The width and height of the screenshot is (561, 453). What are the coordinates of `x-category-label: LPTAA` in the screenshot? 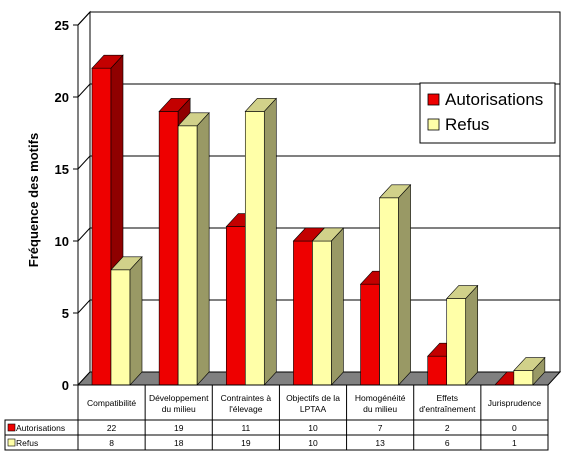 It's located at (313, 409).